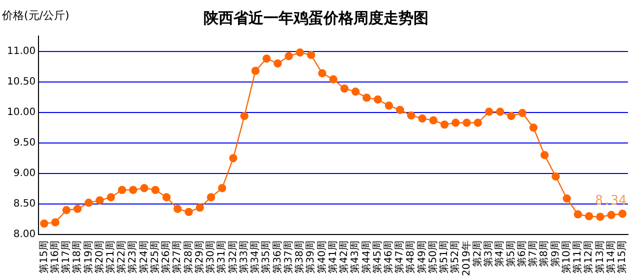 This screenshot has height=278, width=638. Describe the element at coordinates (488, 253) in the screenshot. I see `x-tick-label: 第3周` at that location.